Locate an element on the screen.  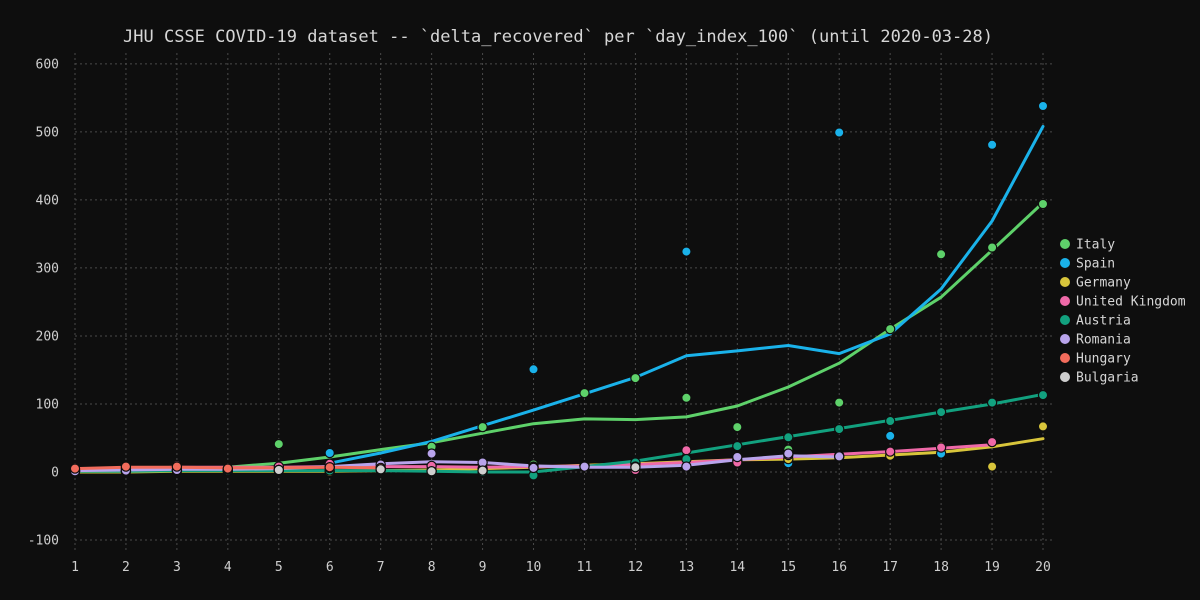
y-tick-label-3: 200 is located at coordinates (47, 336).